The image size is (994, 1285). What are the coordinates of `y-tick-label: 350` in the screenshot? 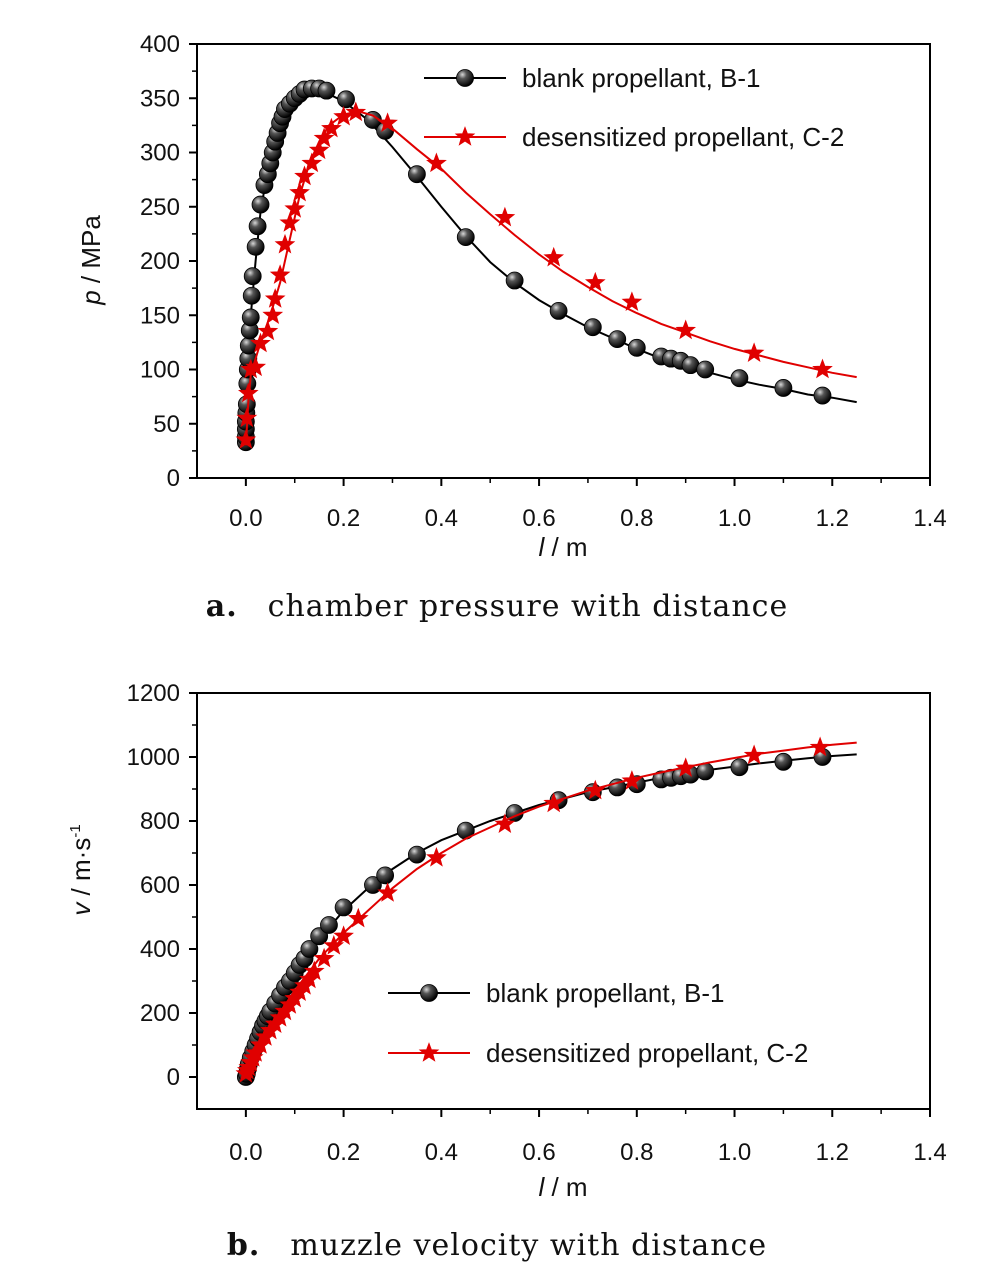 It's located at (160, 98).